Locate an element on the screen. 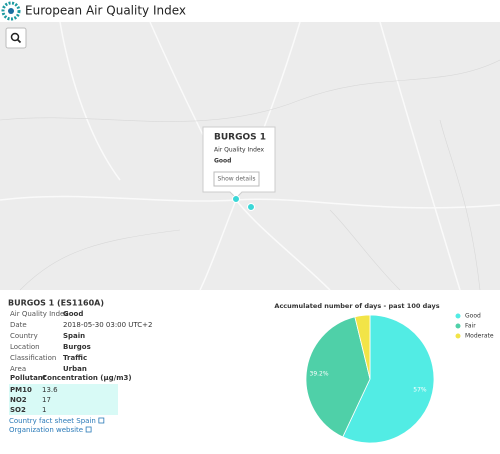  field-value: Traffic is located at coordinates (75, 358).